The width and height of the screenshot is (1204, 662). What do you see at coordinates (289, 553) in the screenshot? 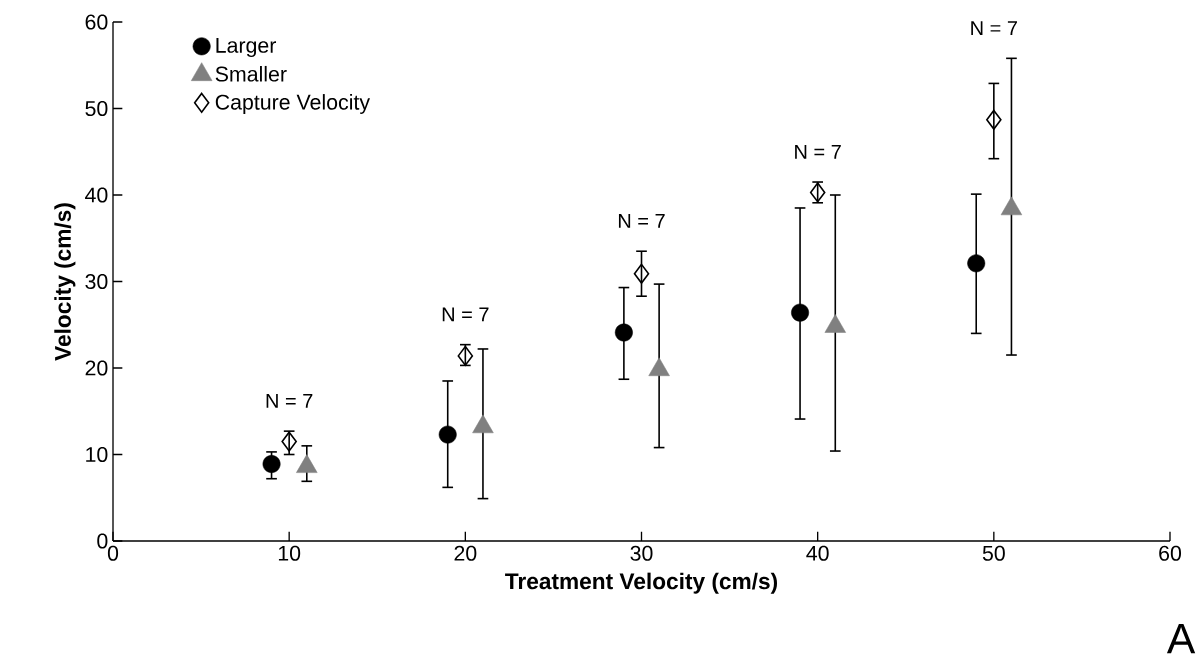
I see `x-tick-label: 10` at bounding box center [289, 553].